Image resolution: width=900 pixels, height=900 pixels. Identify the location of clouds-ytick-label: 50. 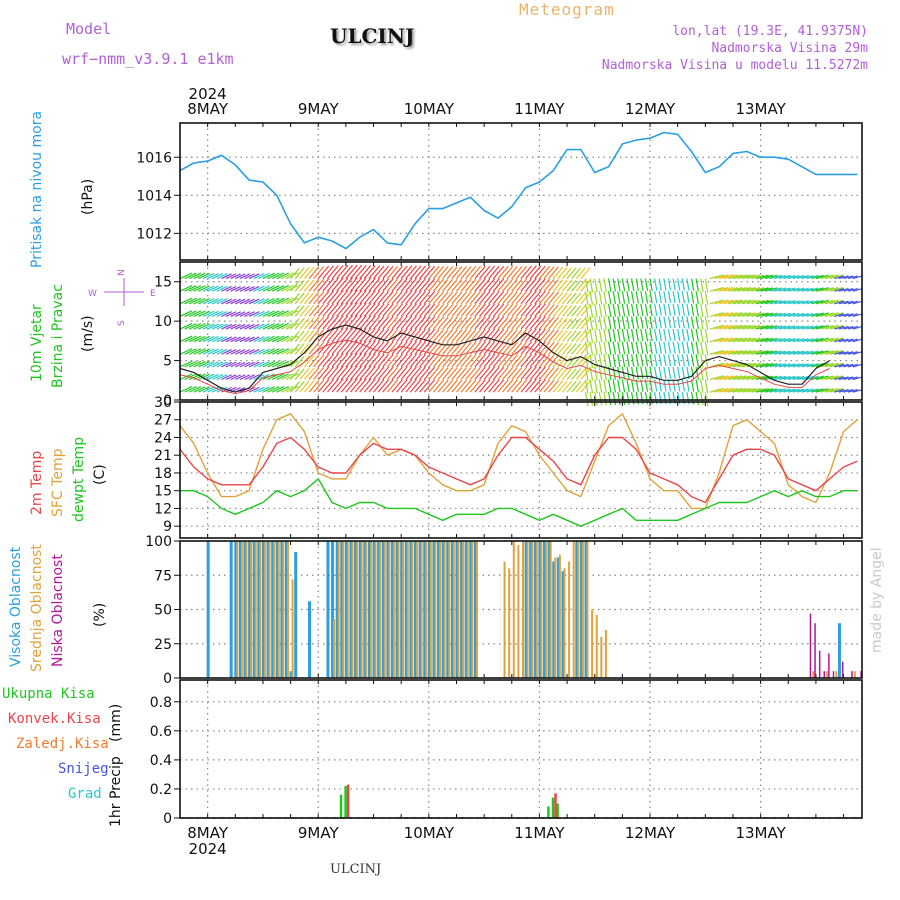
(163, 611).